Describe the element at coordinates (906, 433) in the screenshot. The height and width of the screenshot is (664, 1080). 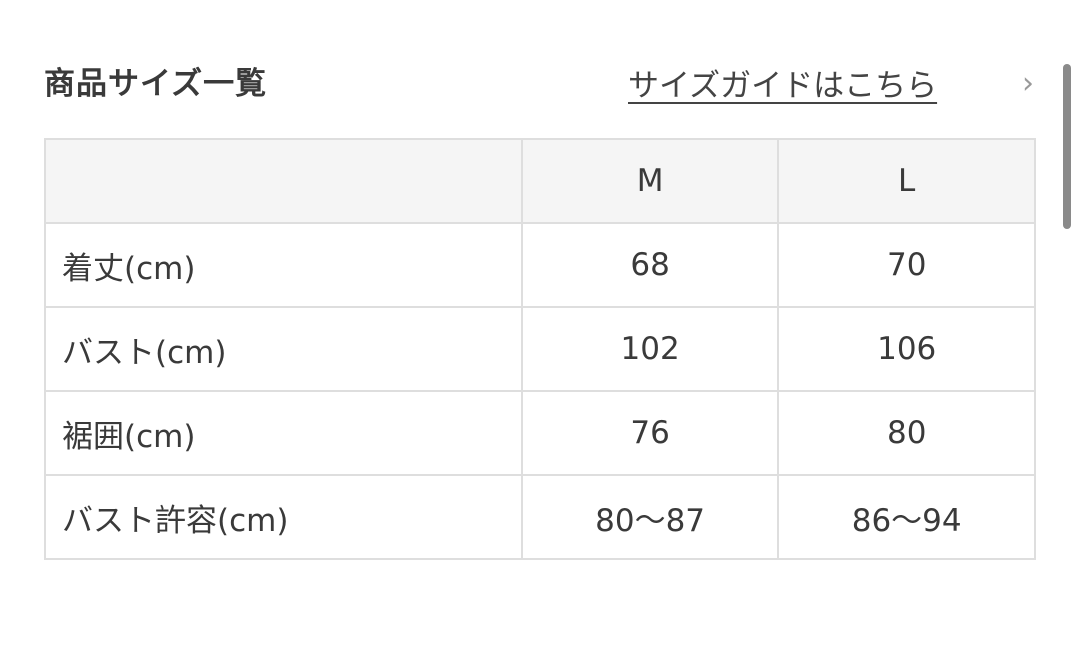
I see `cell: 80` at that location.